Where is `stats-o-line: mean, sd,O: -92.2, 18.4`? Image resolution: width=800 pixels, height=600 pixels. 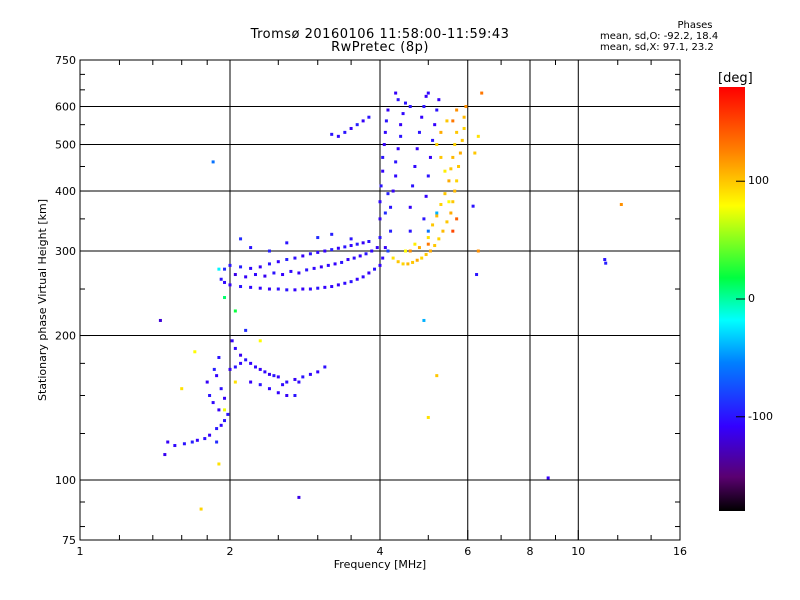
stats-o-line: mean, sd,O: -92.2, 18.4 is located at coordinates (659, 36).